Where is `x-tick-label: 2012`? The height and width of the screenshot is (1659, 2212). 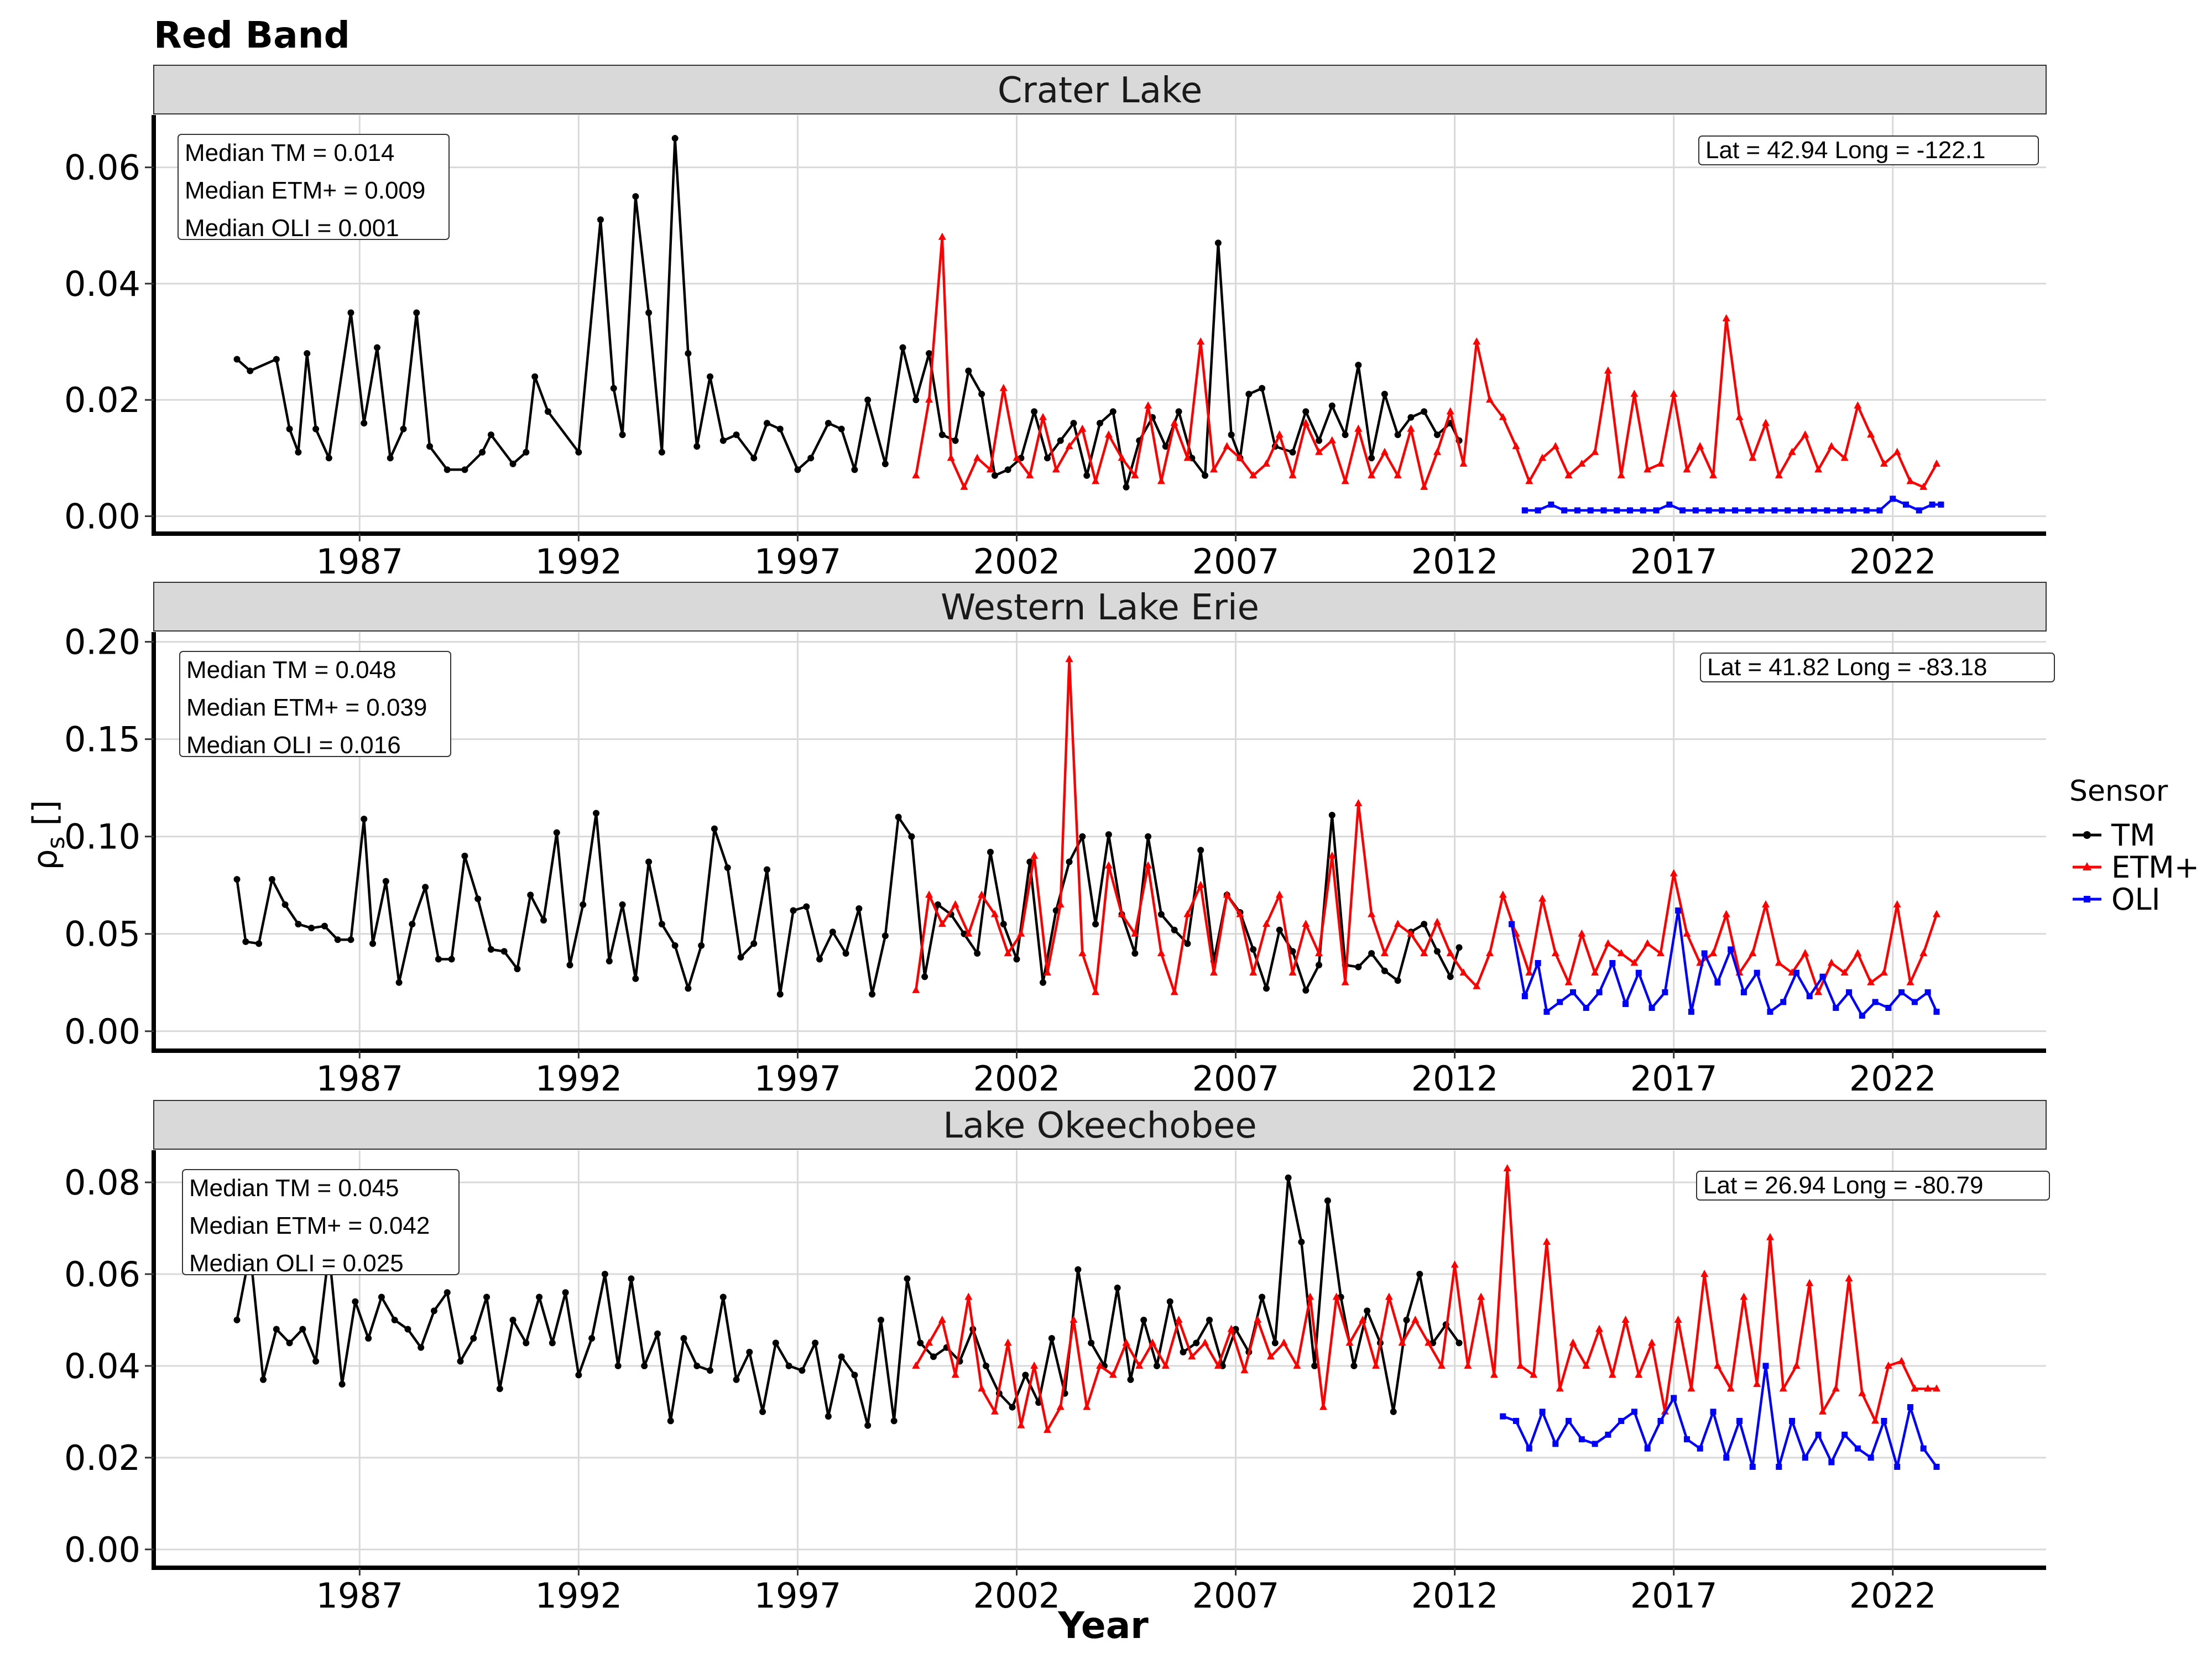 x-tick-label: 2012 is located at coordinates (1455, 1078).